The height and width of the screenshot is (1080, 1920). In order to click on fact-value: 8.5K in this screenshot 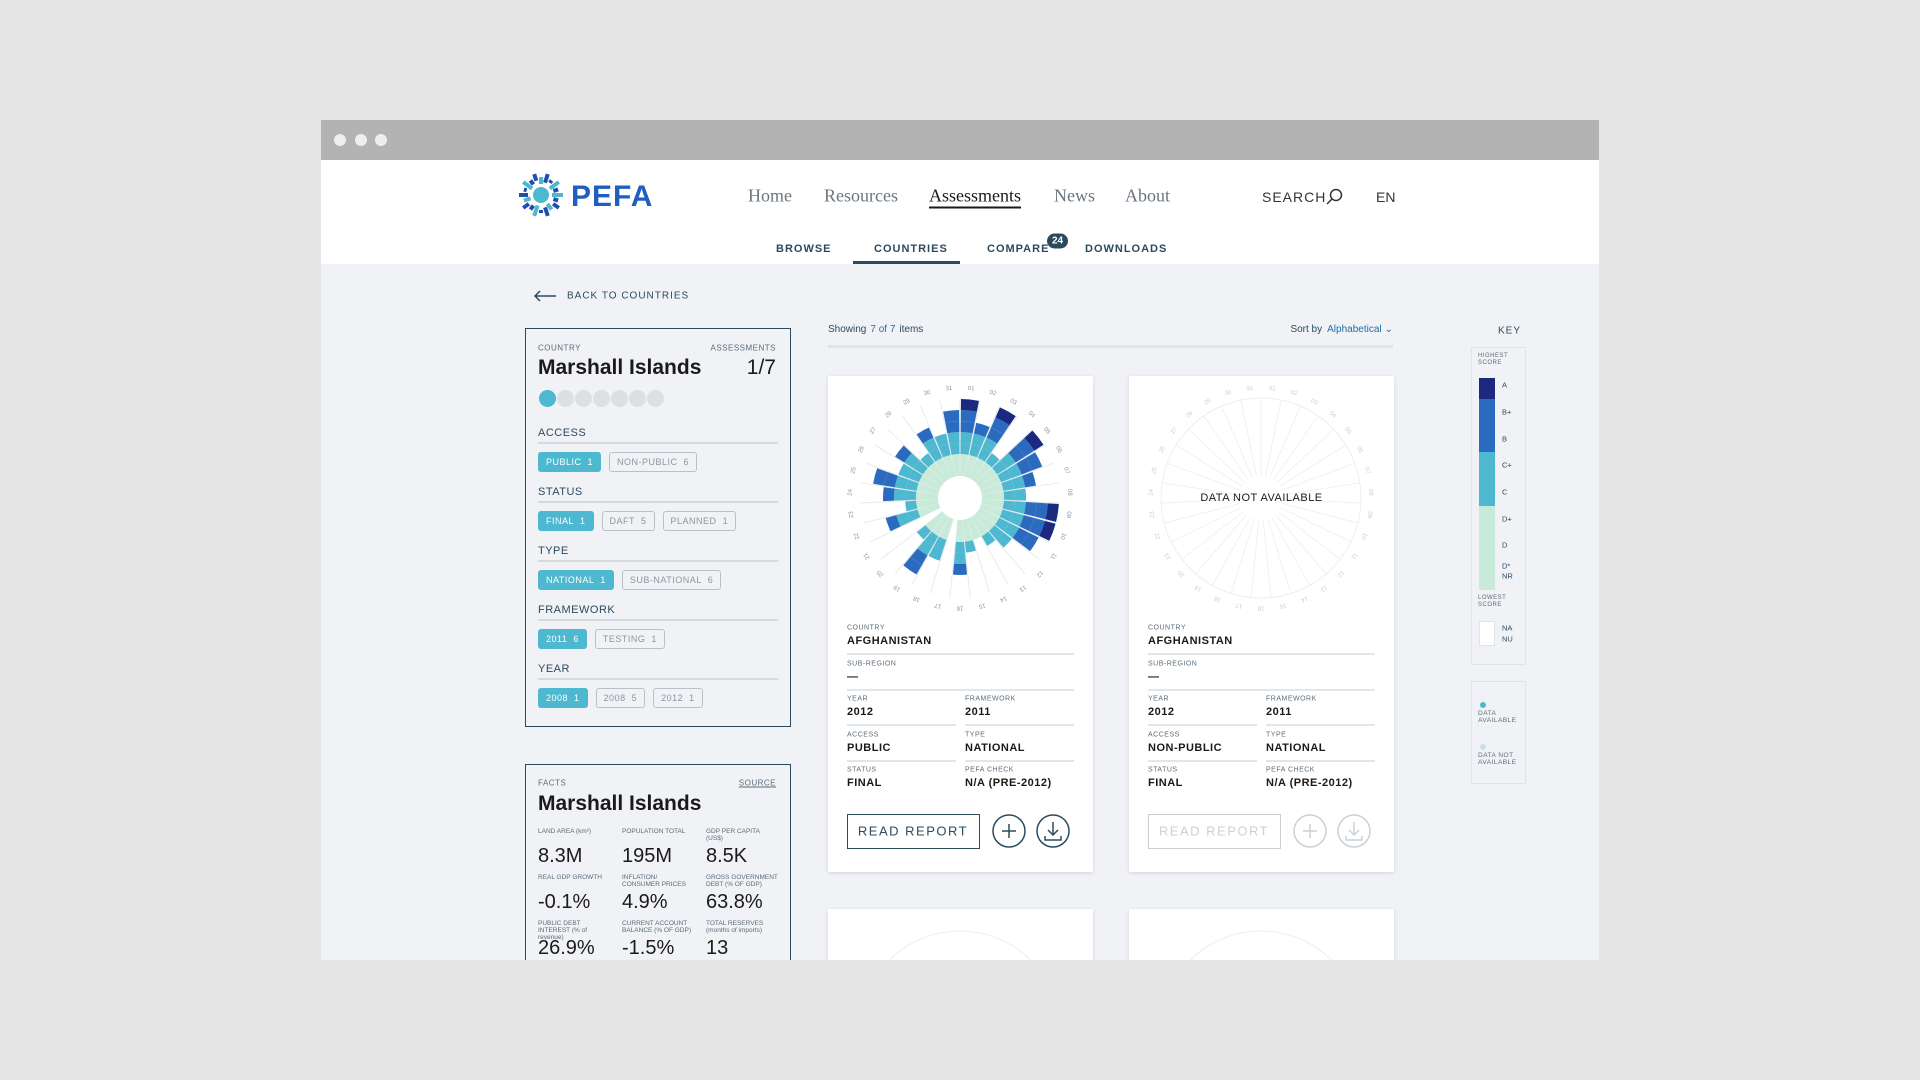, I will do `click(727, 856)`.